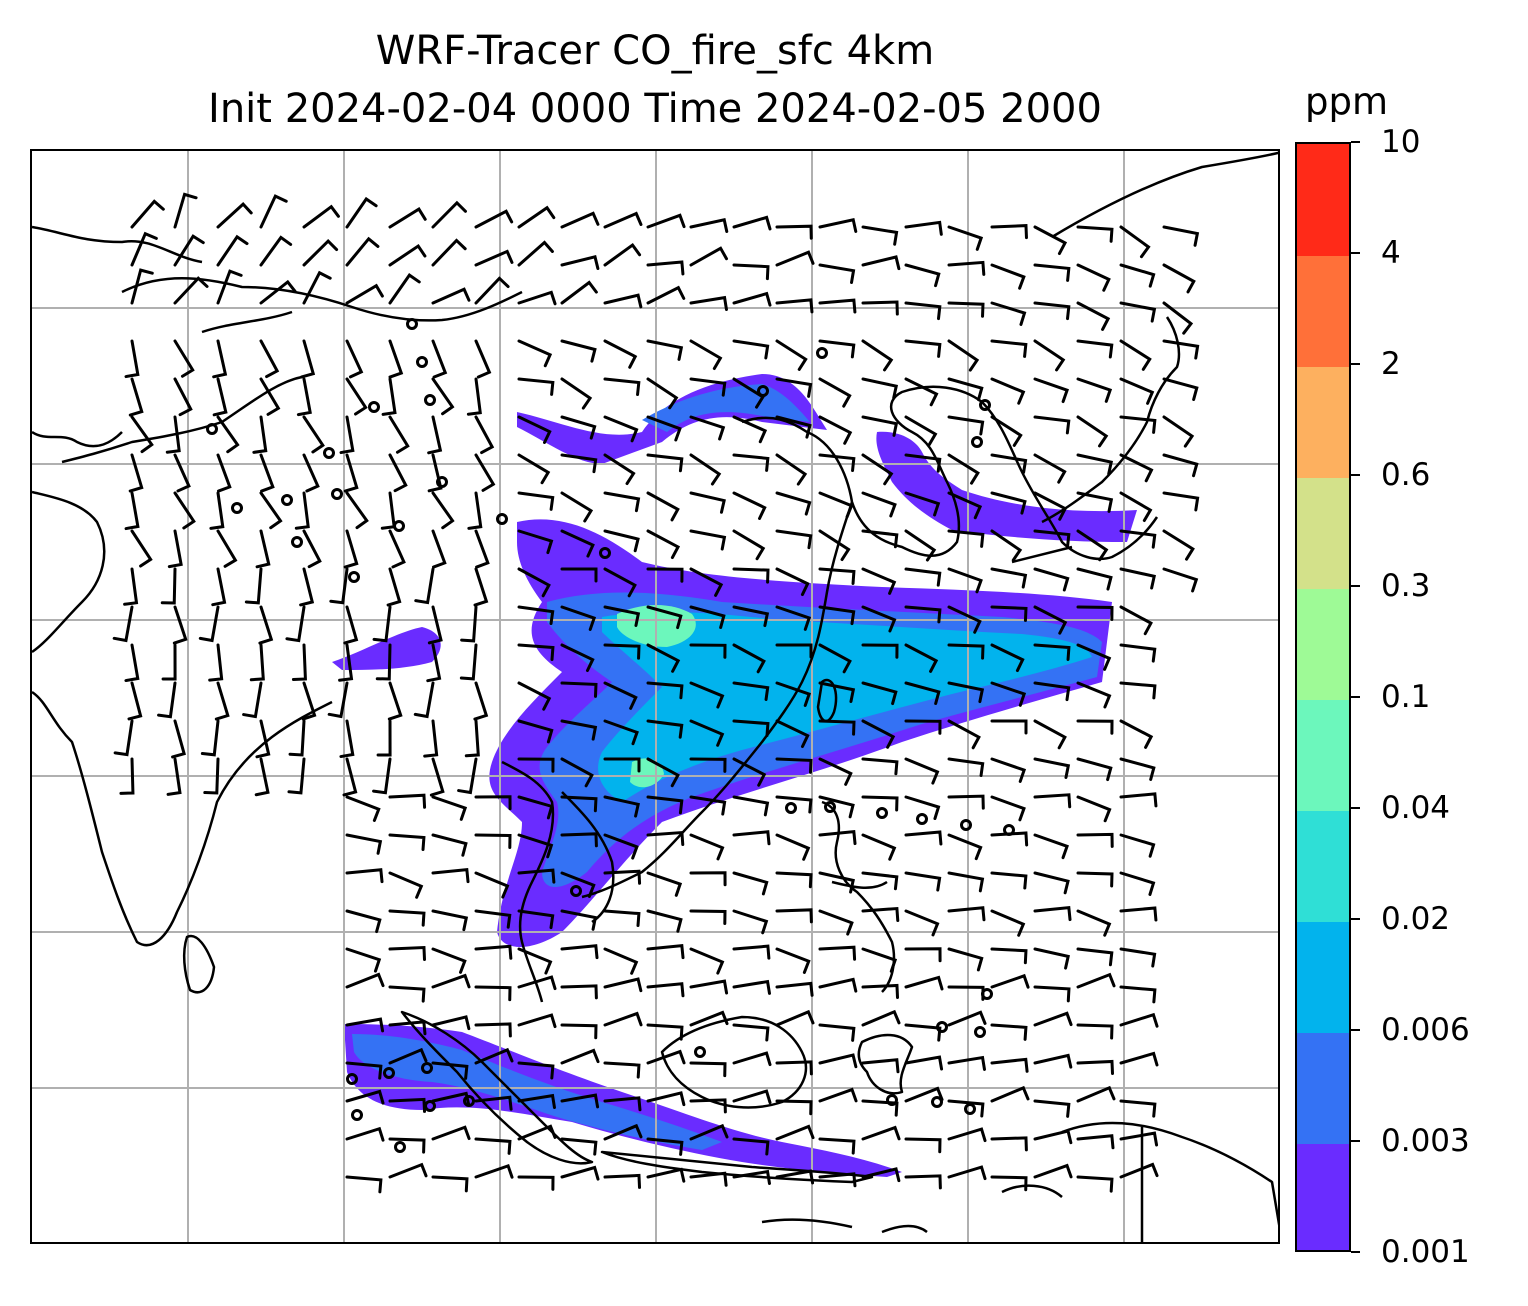  I want to click on map-title-line-1: WRF-Tracer CO_fire_sfc 4km, so click(655, 51).